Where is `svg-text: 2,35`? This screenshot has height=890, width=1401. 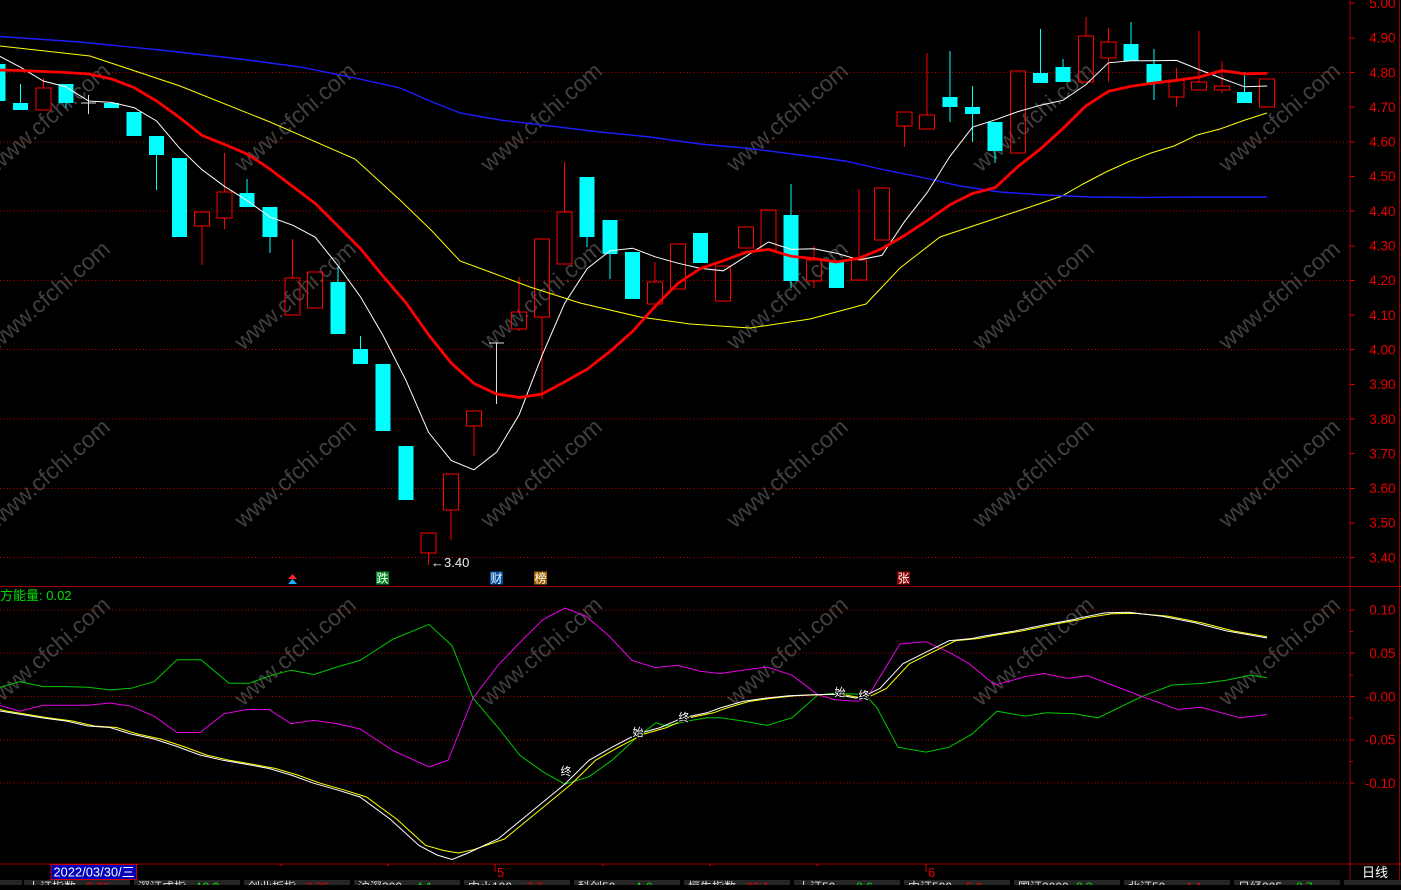 svg-text: 2,35 is located at coordinates (318, 882).